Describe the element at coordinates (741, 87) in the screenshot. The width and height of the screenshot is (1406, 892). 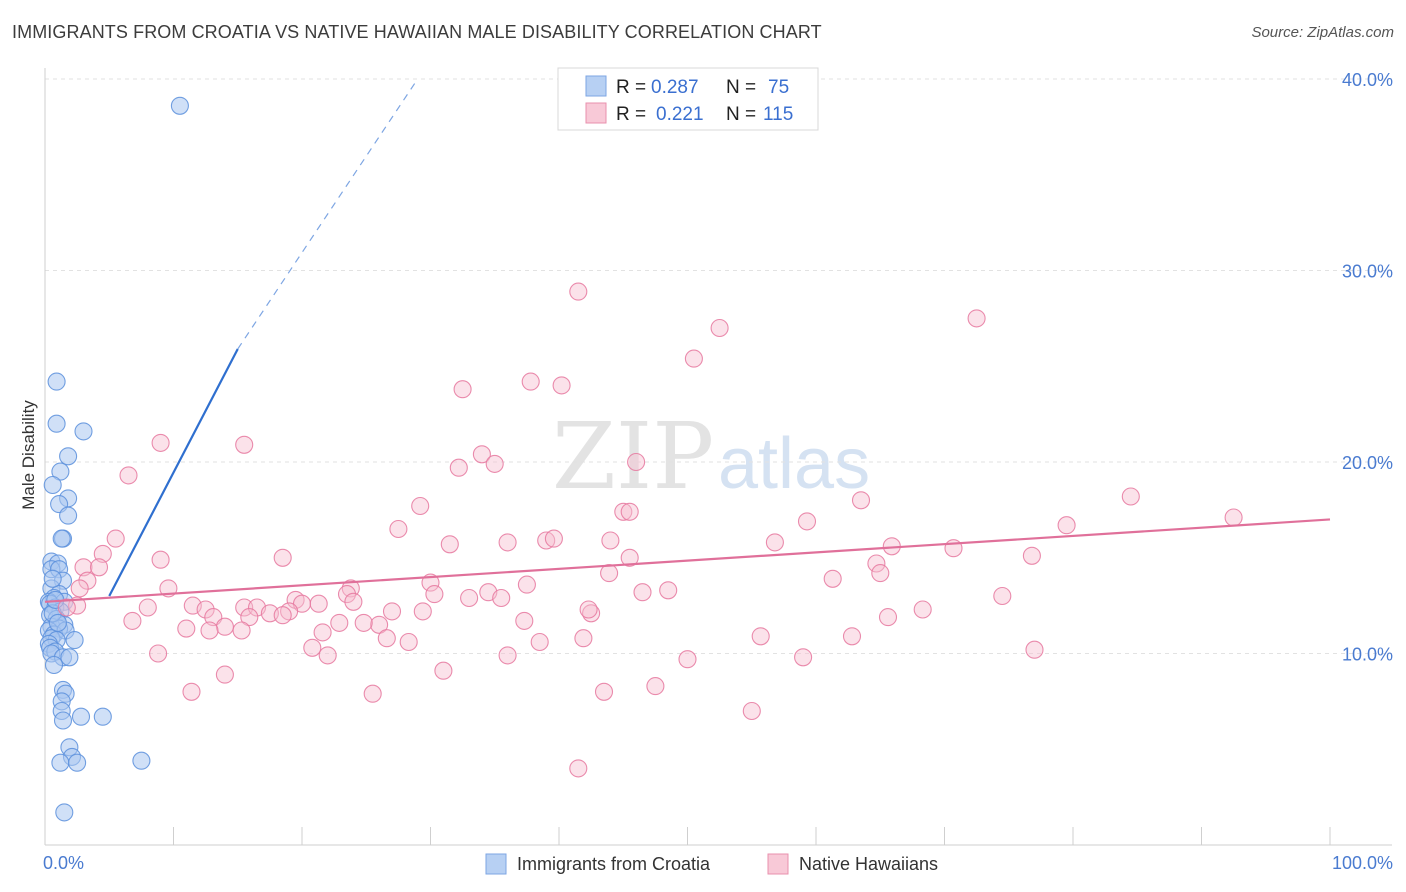
I see `legend-n-label-croatia: N =` at that location.